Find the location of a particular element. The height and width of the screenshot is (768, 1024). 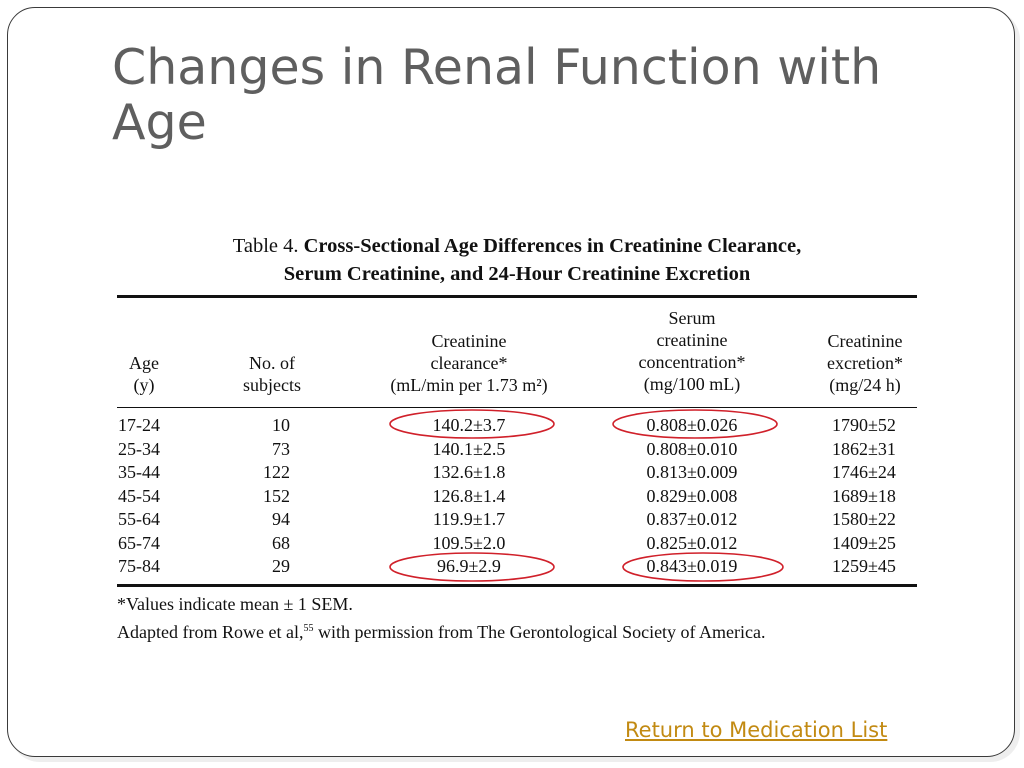

table-header-rule is located at coordinates (517, 408).